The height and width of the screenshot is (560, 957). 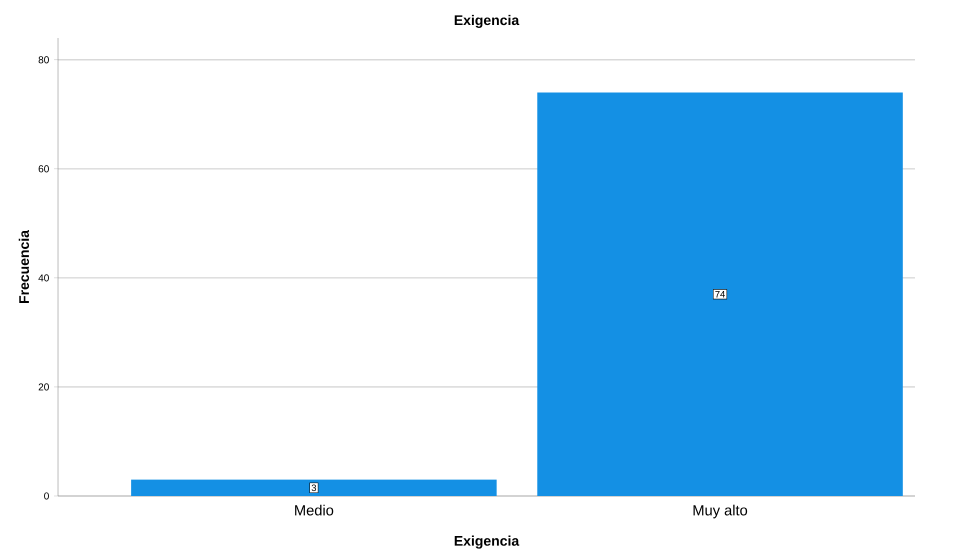 What do you see at coordinates (720, 294) in the screenshot?
I see `data-label: 74` at bounding box center [720, 294].